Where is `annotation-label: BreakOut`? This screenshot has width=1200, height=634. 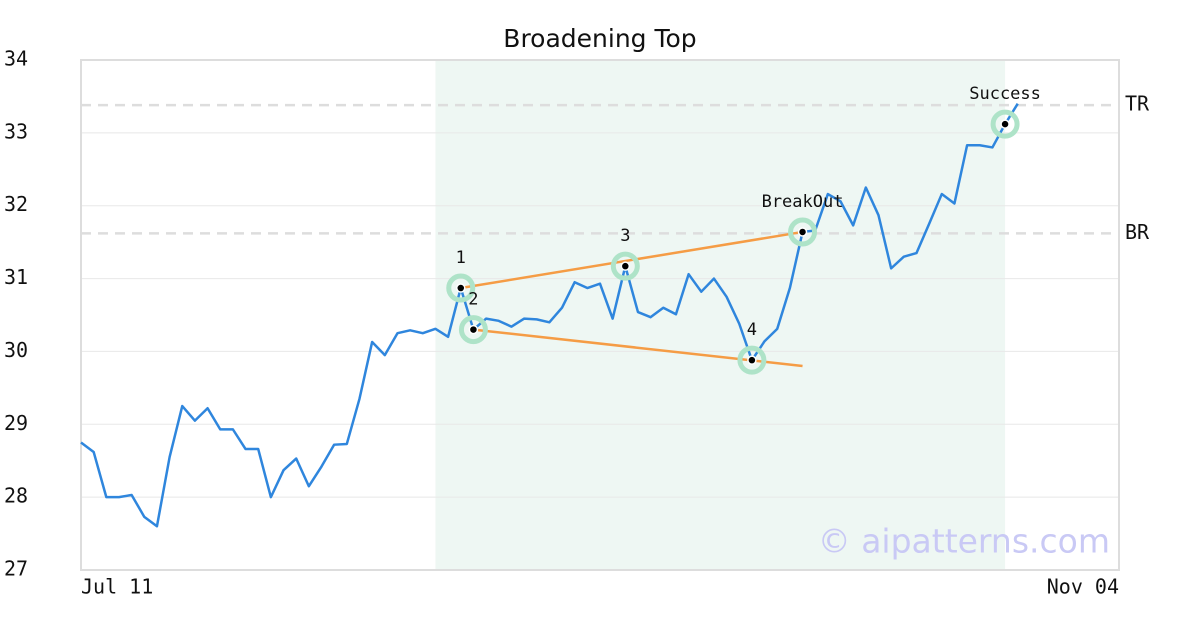
annotation-label: BreakOut is located at coordinates (803, 202).